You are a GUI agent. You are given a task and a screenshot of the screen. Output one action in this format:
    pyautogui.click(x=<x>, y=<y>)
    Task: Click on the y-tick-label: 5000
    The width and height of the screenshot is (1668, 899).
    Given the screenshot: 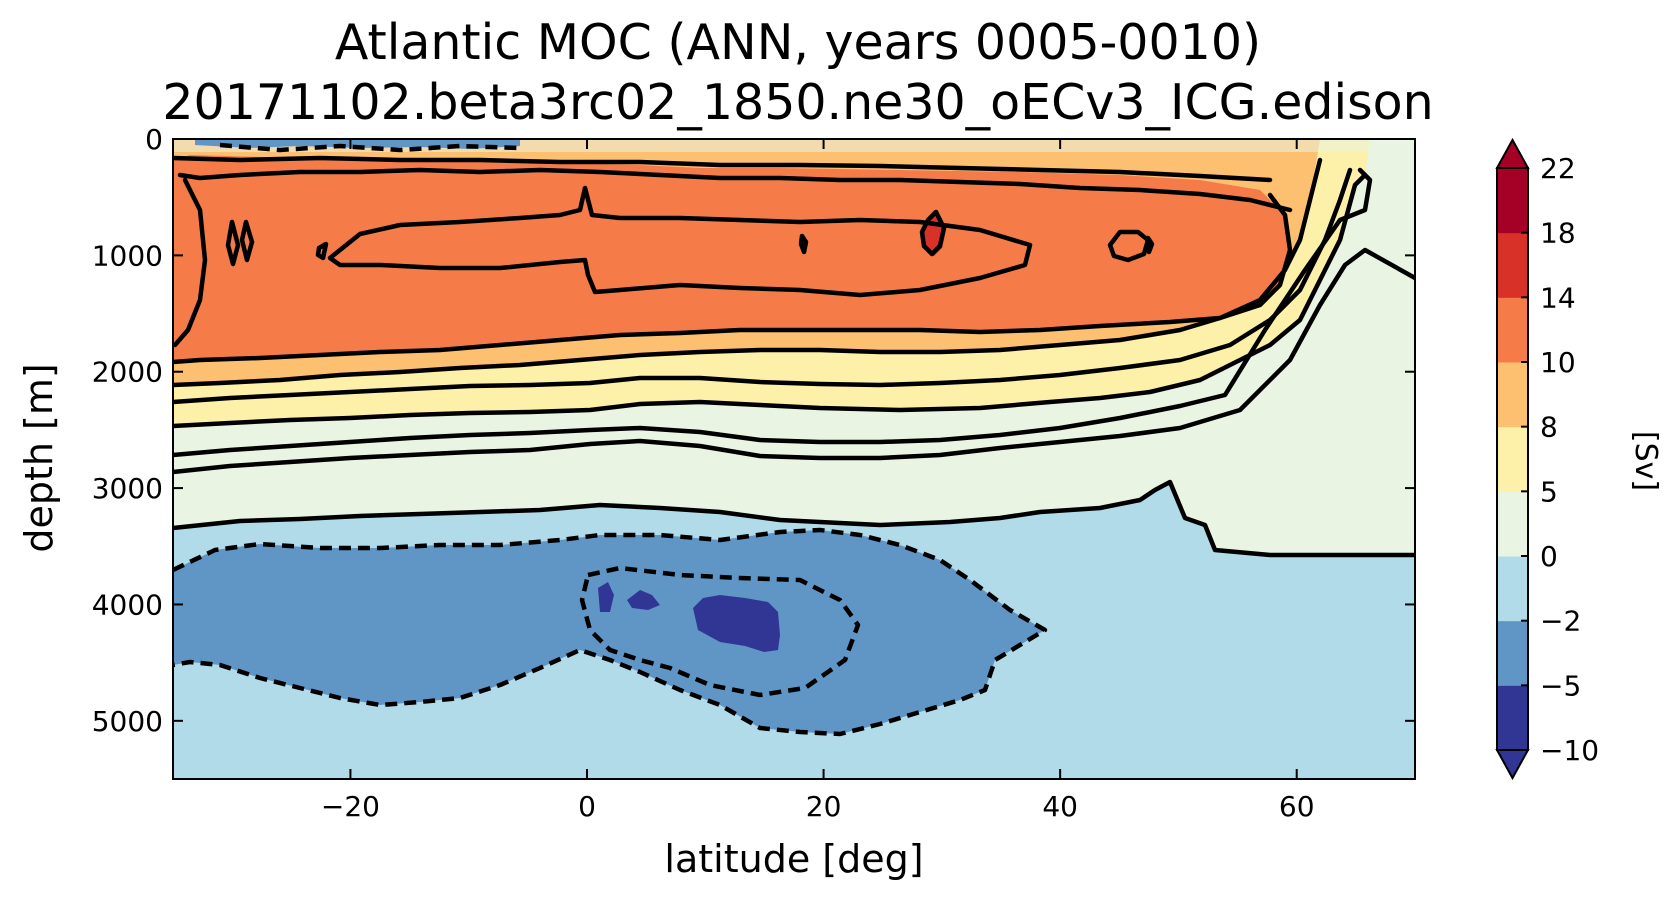 What is the action you would take?
    pyautogui.click(x=127, y=721)
    